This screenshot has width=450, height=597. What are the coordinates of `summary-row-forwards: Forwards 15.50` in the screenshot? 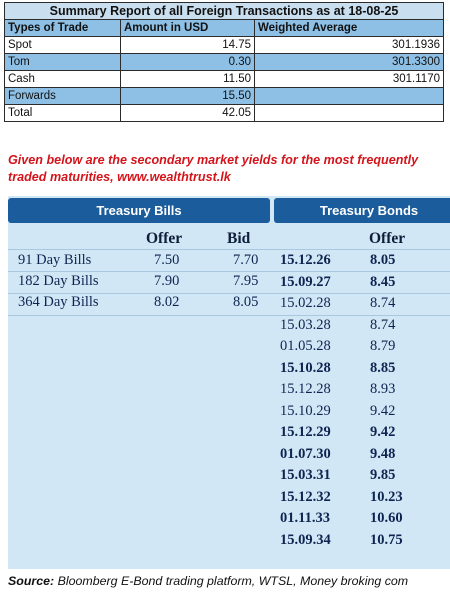 It's located at (224, 96).